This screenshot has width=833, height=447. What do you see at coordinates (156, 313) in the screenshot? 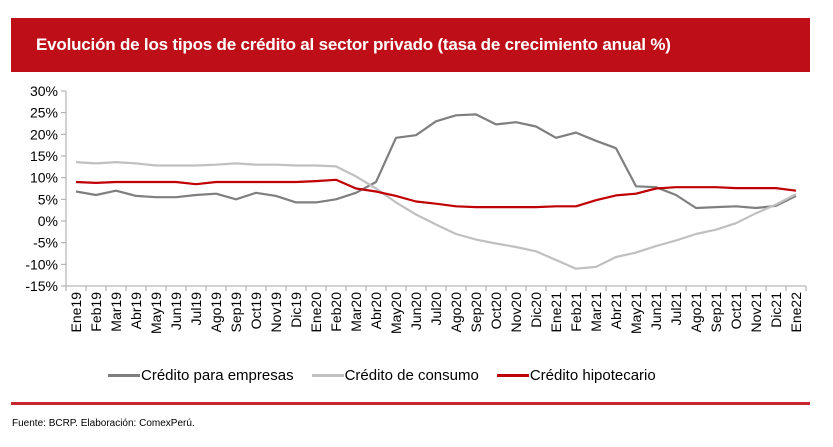
I see `x-tick-label: May19` at bounding box center [156, 313].